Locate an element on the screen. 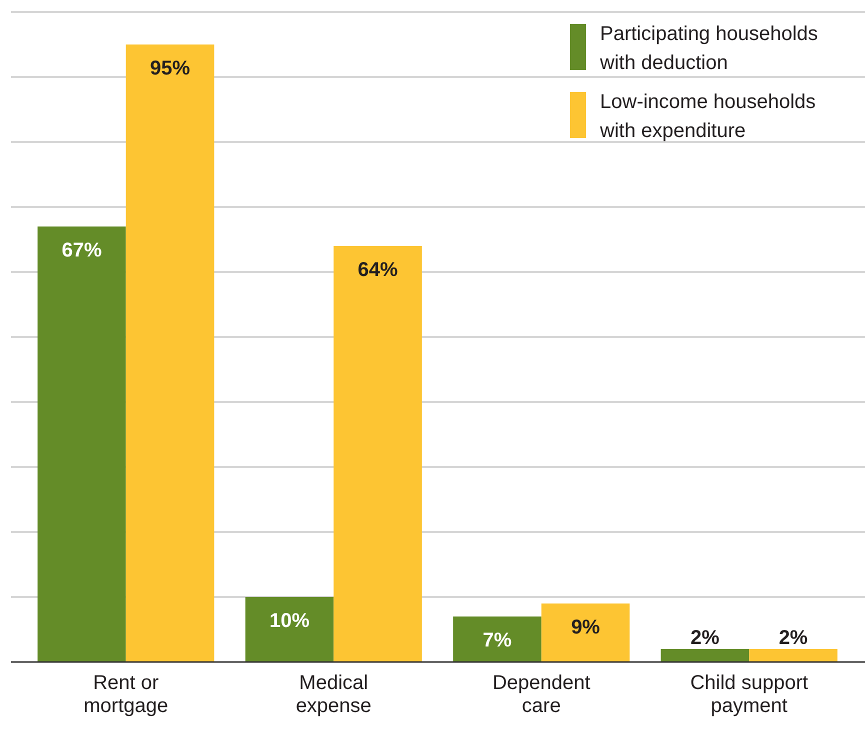 This screenshot has height=735, width=865. data-label: 9% is located at coordinates (585, 627).